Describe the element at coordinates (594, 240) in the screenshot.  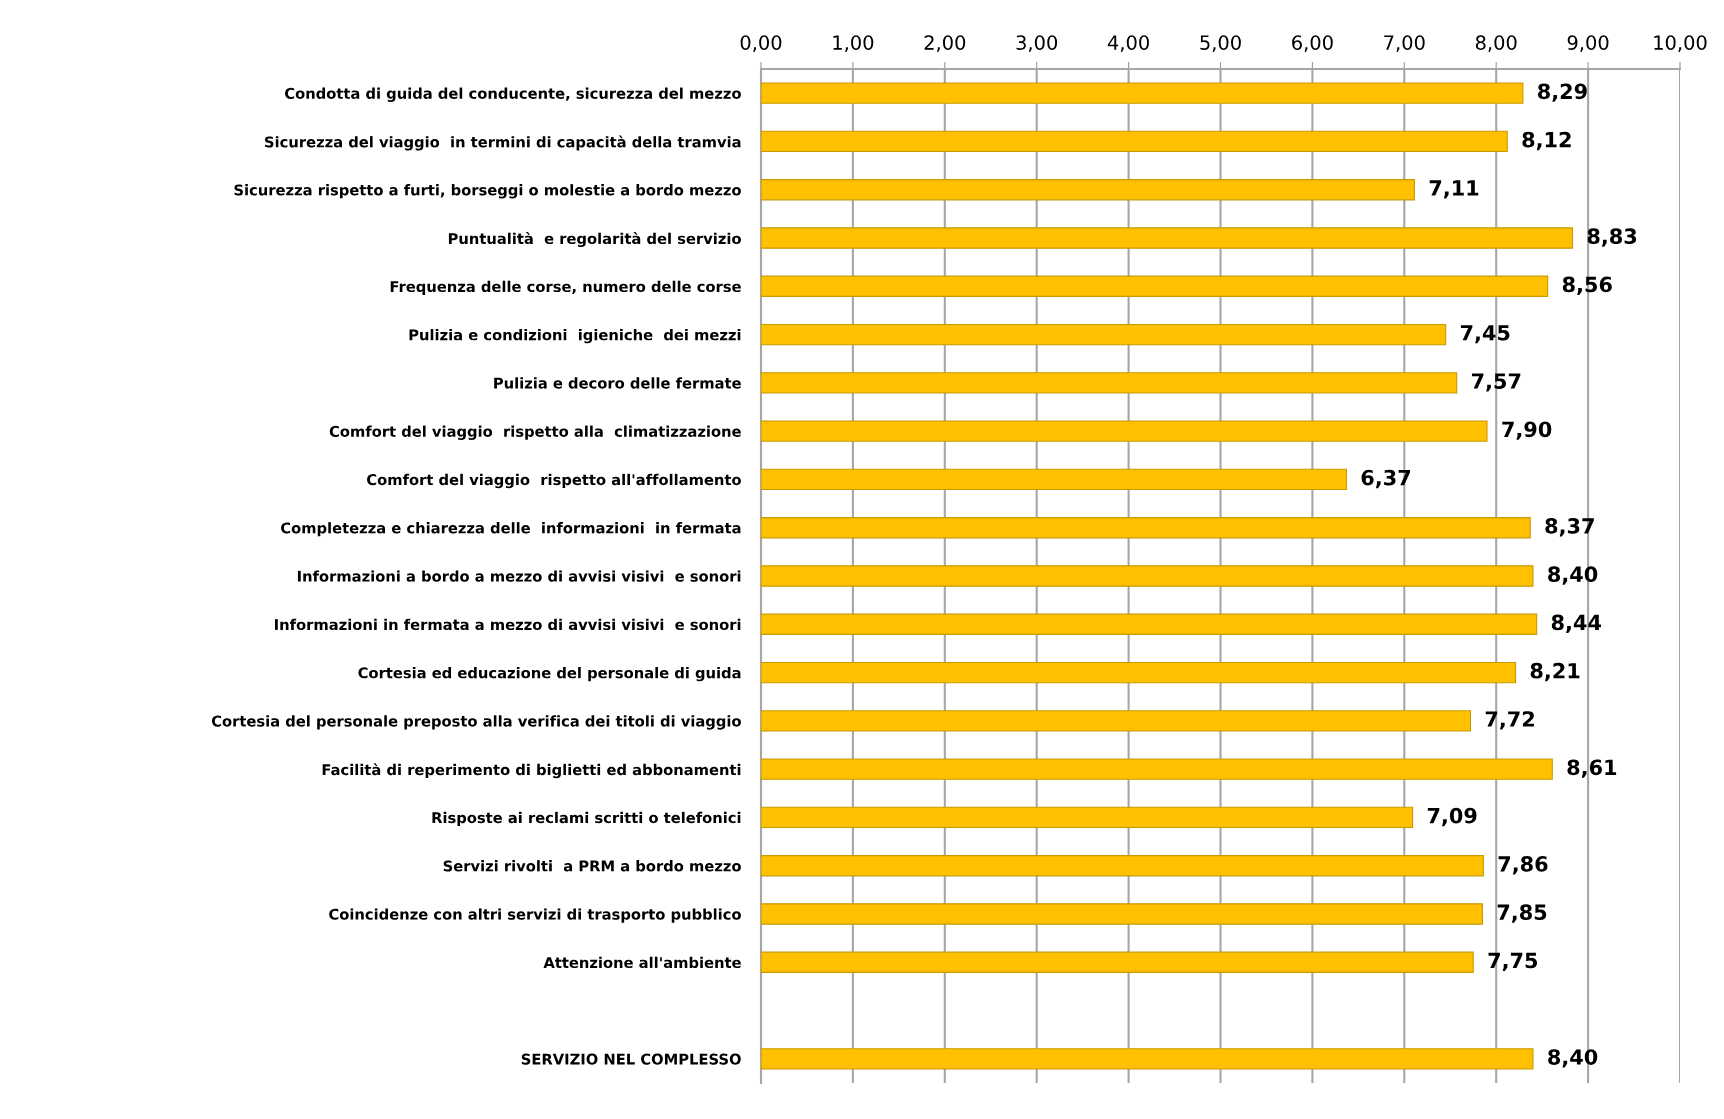
I see `y-tick-label: Puntualità e regolarità del servizio` at that location.